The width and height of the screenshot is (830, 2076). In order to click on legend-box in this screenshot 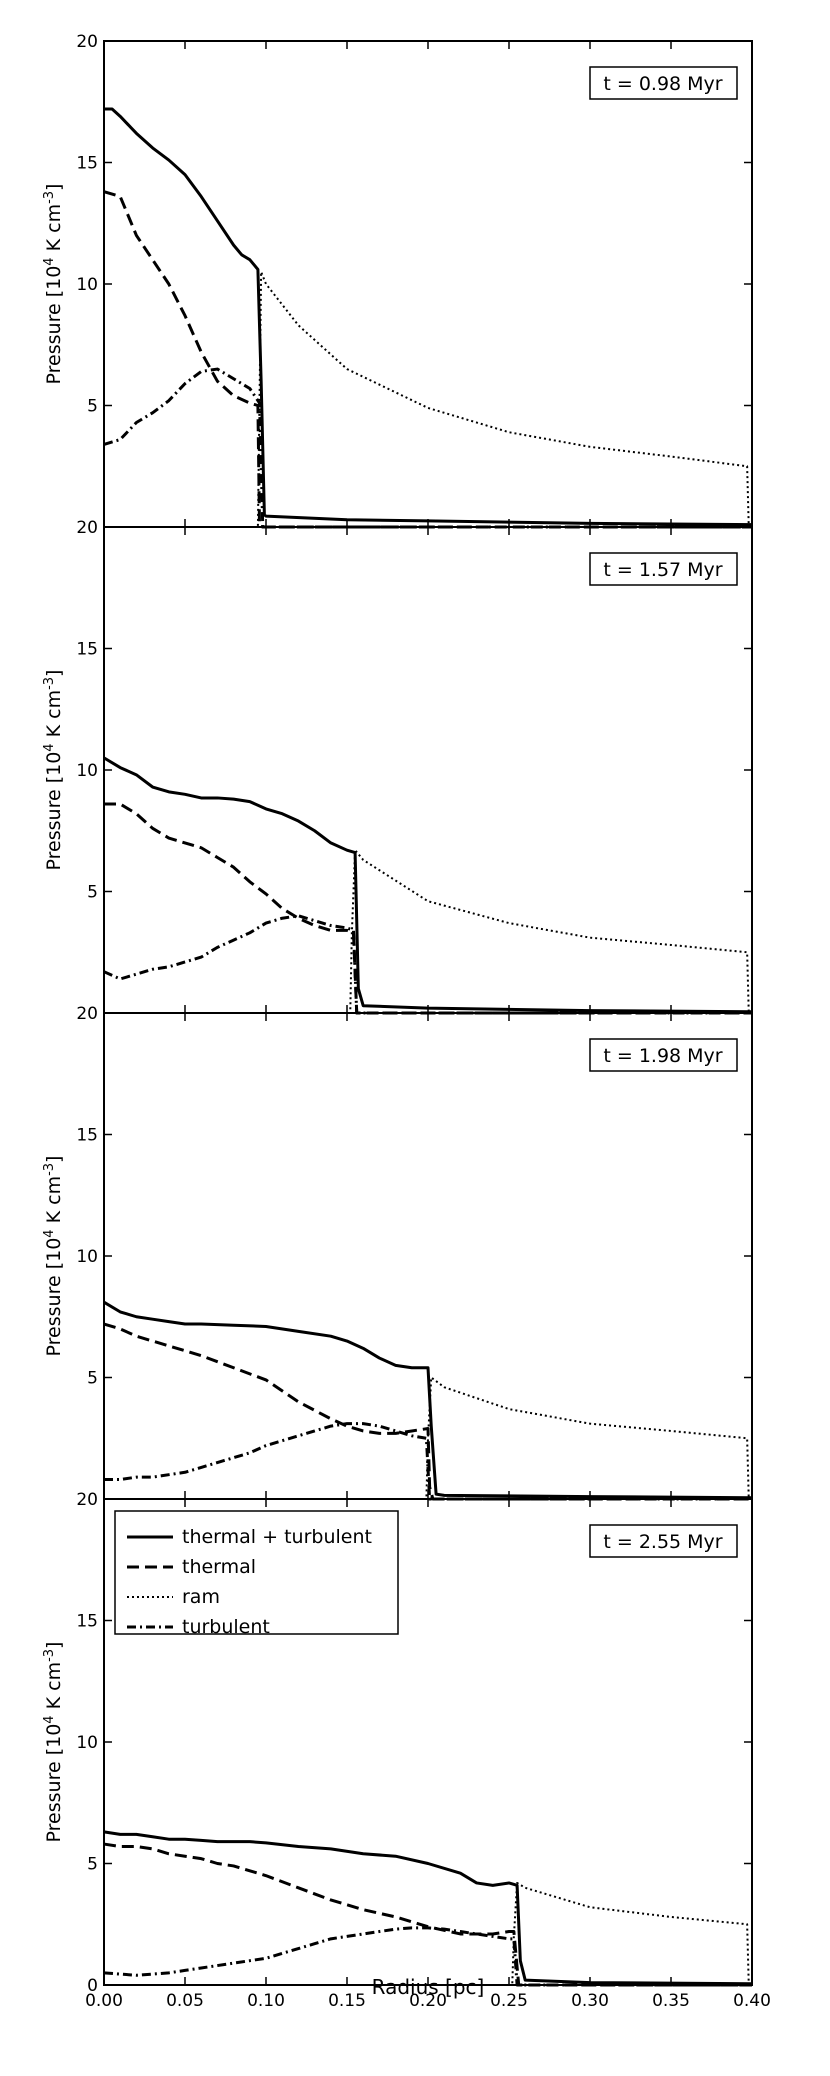, I will do `click(256, 1572)`.